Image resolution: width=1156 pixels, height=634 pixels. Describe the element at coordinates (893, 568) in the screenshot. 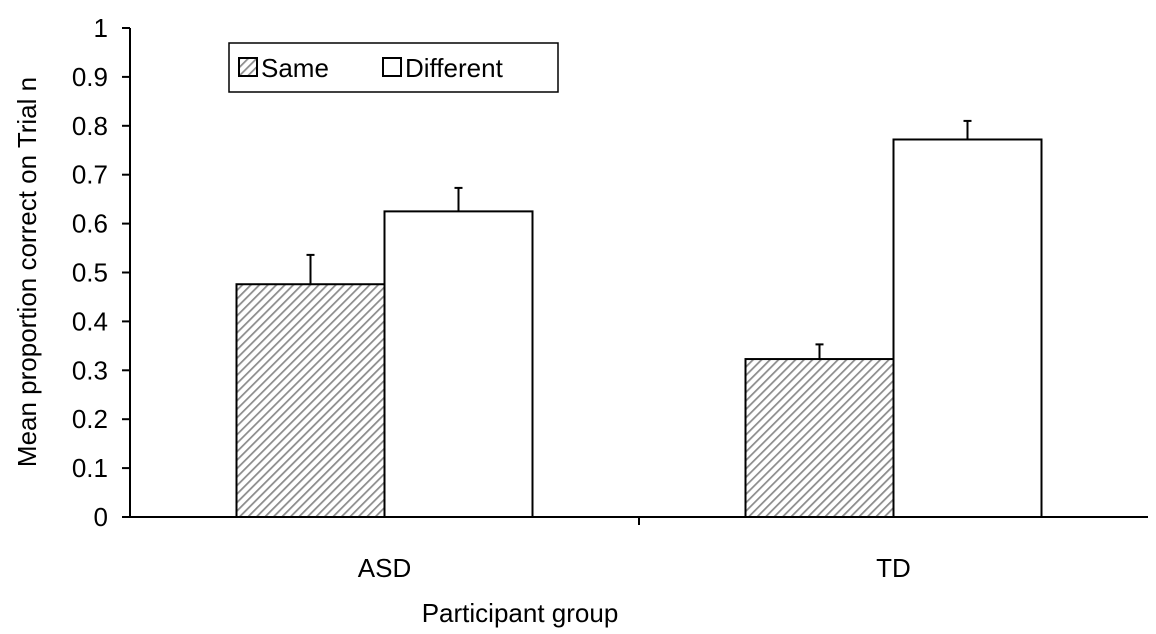

I see `x-tick-label-td: TD` at that location.